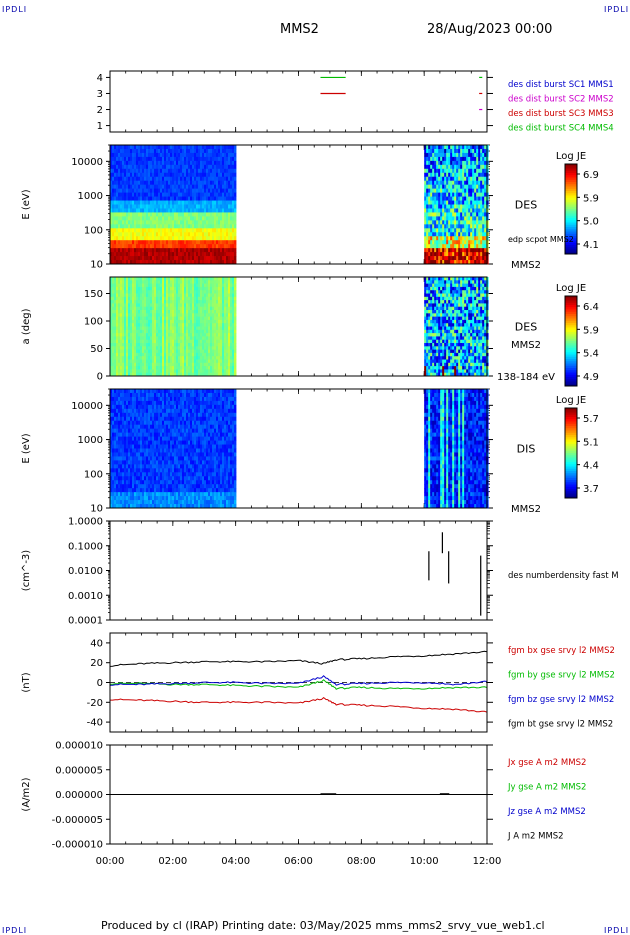  What do you see at coordinates (561, 676) in the screenshot?
I see `legend-entry: fgm by gse srvy l2 MMS2` at bounding box center [561, 676].